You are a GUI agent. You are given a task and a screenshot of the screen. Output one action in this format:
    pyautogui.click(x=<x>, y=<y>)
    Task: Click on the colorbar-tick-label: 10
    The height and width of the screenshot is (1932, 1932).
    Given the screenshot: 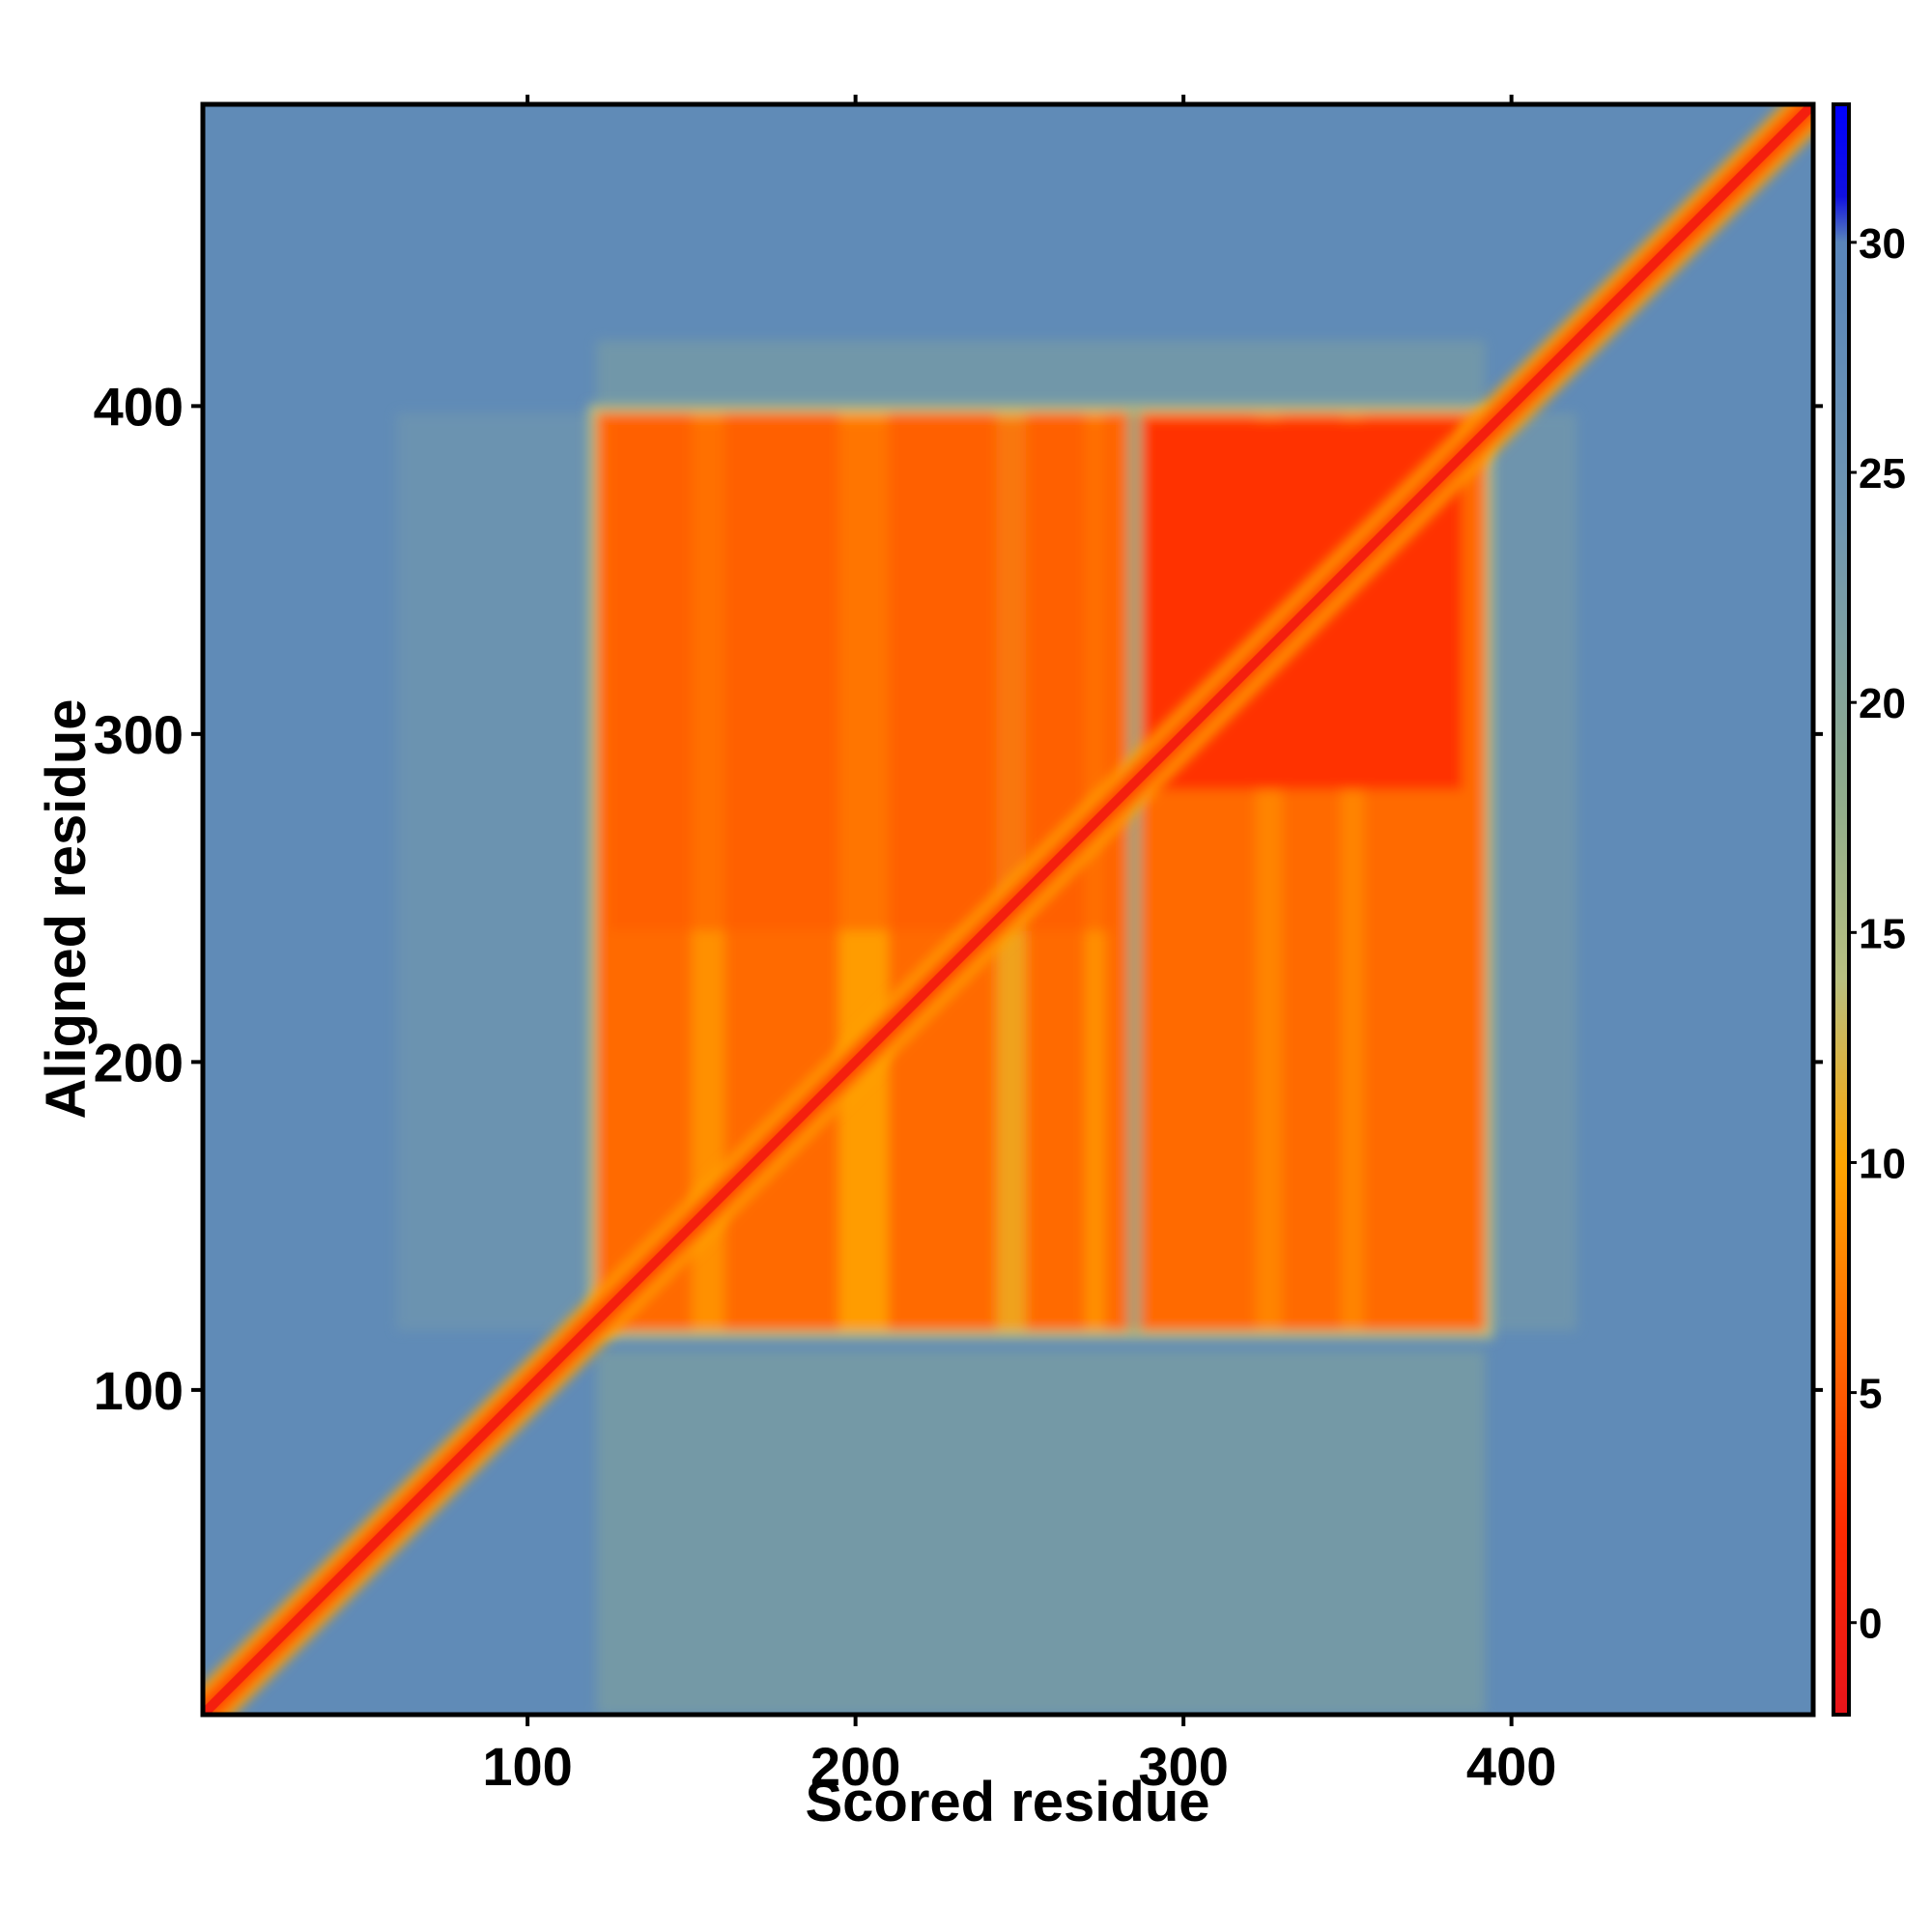 What is the action you would take?
    pyautogui.click(x=1882, y=1163)
    